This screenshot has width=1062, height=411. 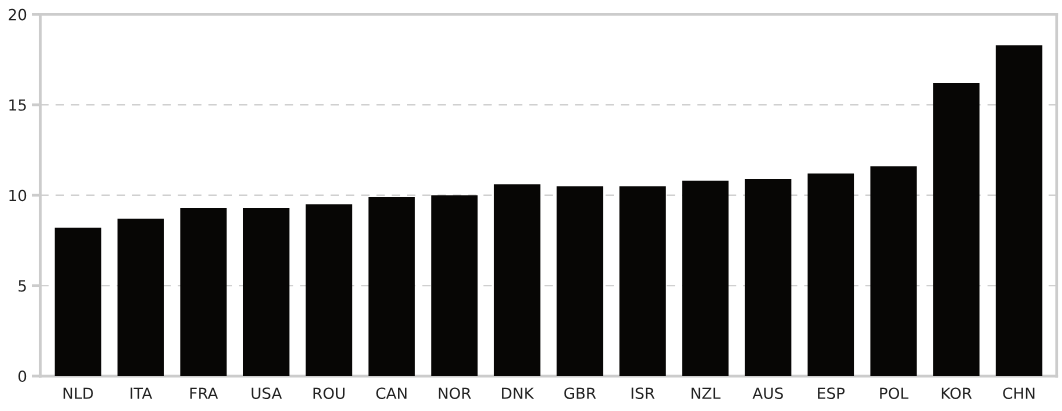 What do you see at coordinates (22, 286) in the screenshot?
I see `y-tick-label: 5` at bounding box center [22, 286].